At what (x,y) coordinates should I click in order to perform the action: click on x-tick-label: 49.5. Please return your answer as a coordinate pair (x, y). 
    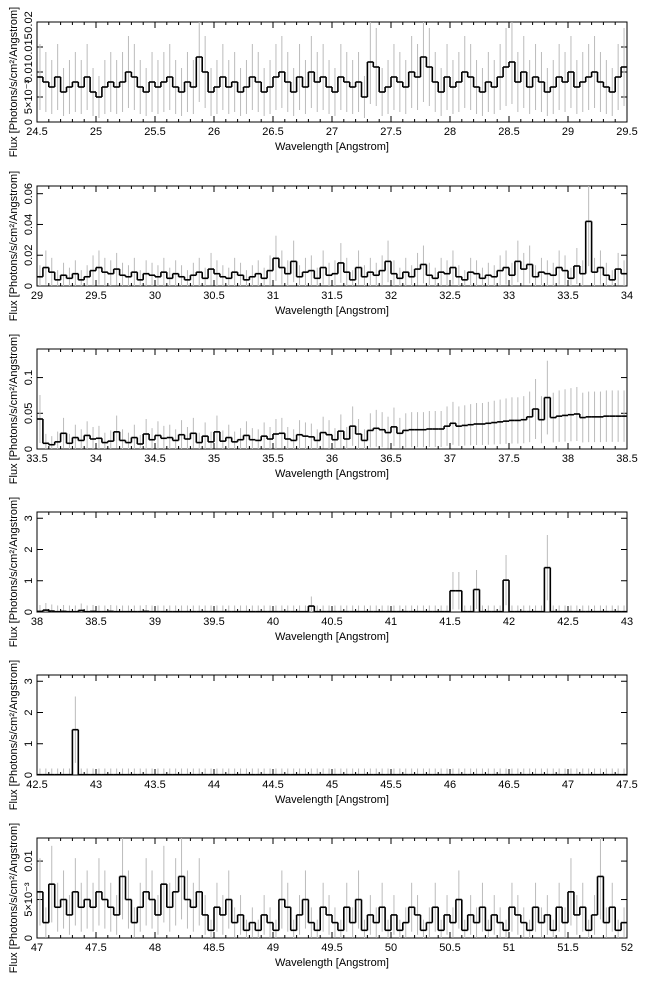
    Looking at the image, I should click on (331, 948).